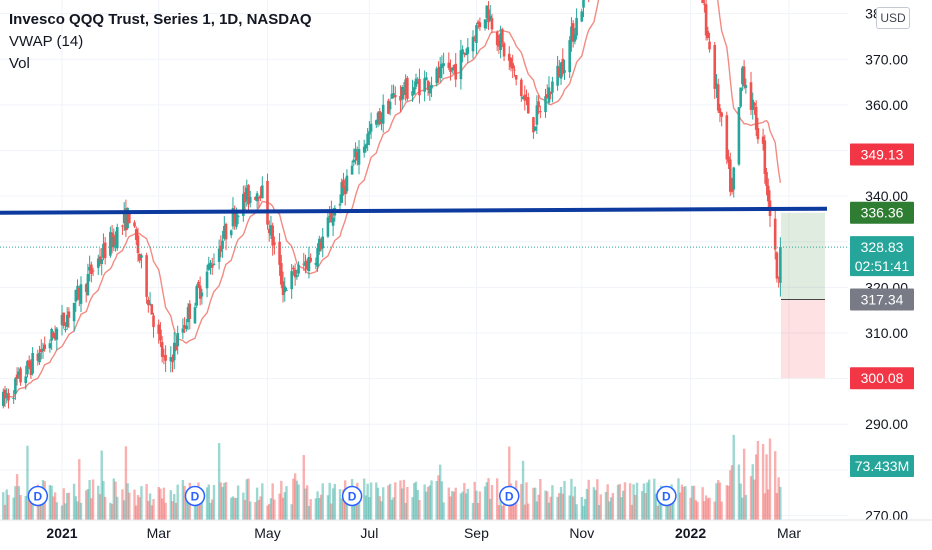  Describe the element at coordinates (160, 19) in the screenshot. I see `symbol-title: Invesco QQQ Trust, Series 1, 1D, NASDAQ` at that location.